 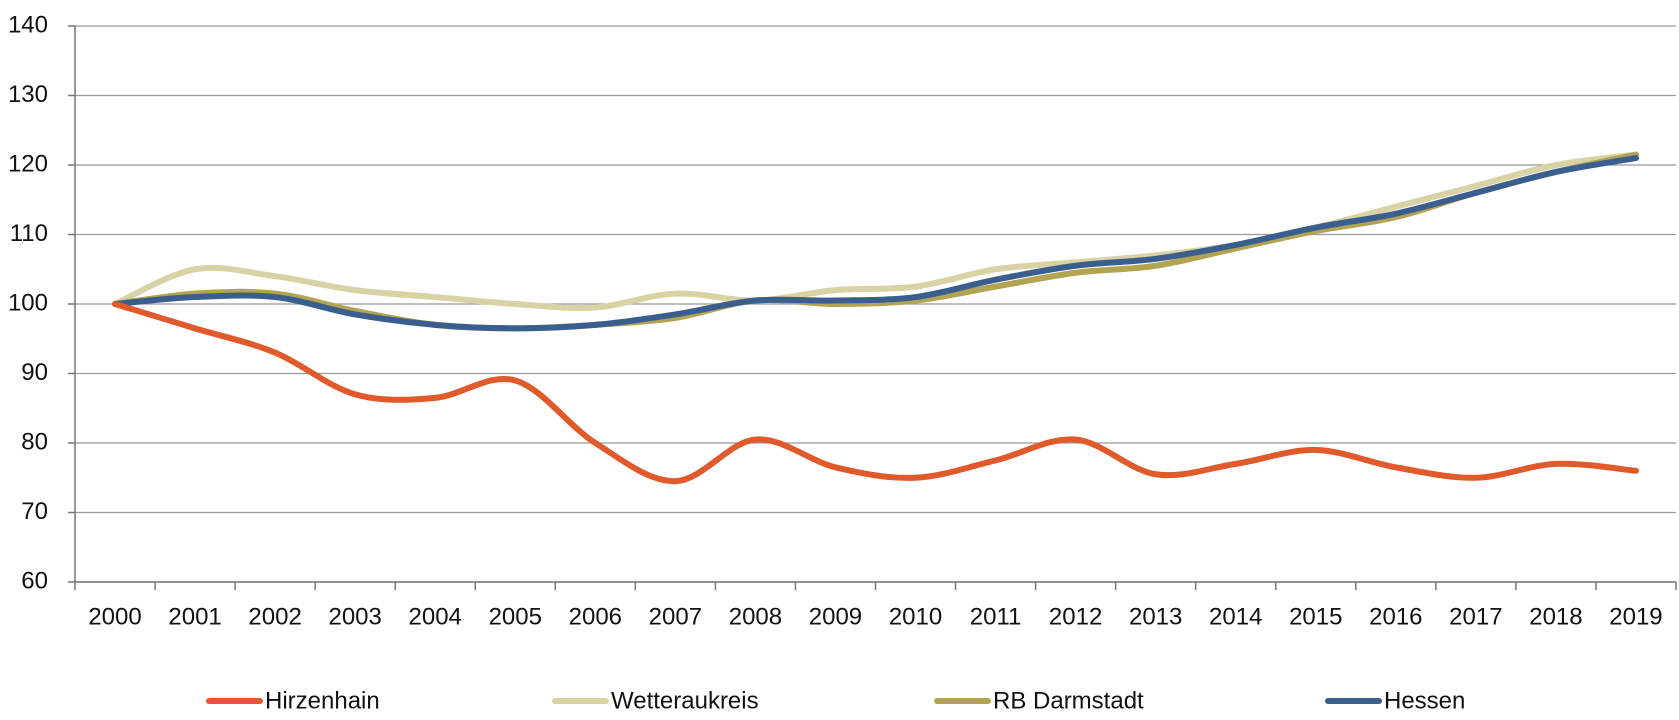 What do you see at coordinates (1395, 616) in the screenshot?
I see `x-tick-label: 2016` at bounding box center [1395, 616].